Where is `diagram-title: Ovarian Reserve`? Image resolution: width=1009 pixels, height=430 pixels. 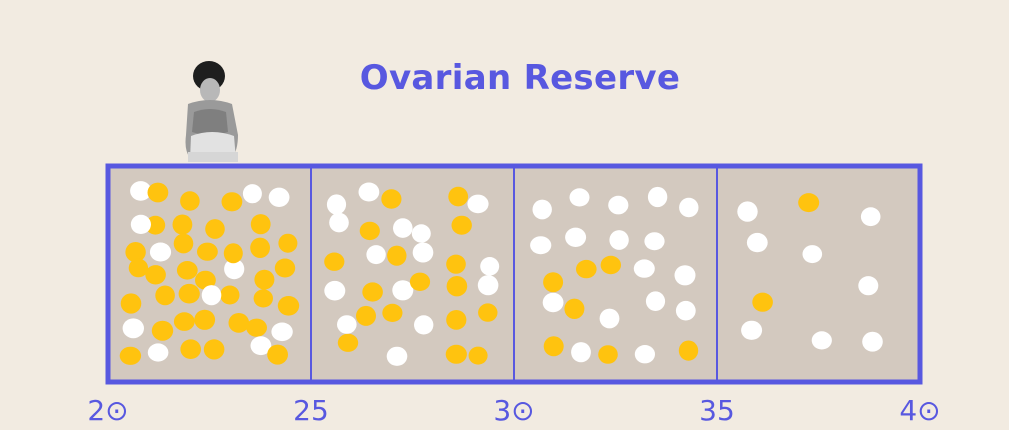 diagram-title: Ovarian Reserve is located at coordinates (520, 78).